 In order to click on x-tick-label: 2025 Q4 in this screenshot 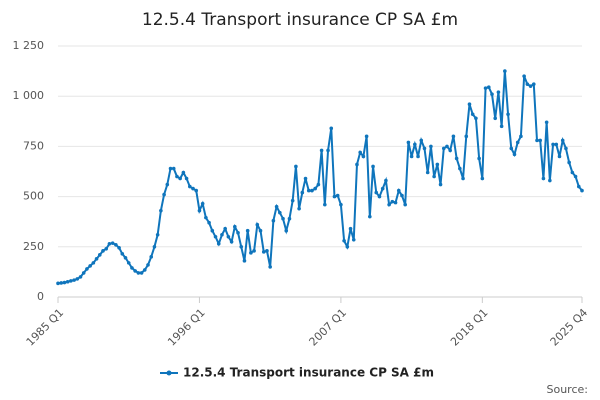, I will do `click(569, 327)`.